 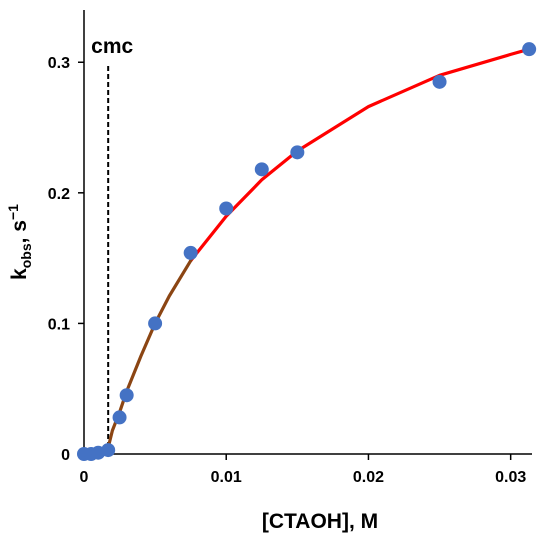 What do you see at coordinates (59, 63) in the screenshot?
I see `y-tick-label: 0.3` at bounding box center [59, 63].